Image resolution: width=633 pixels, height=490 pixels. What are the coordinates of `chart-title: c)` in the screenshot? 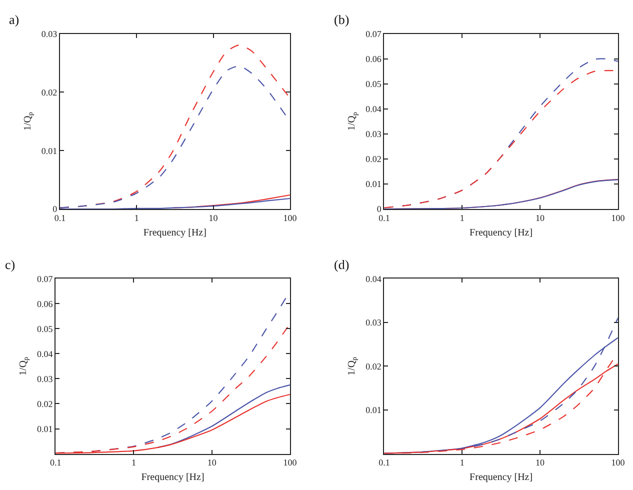 It's located at (10, 264).